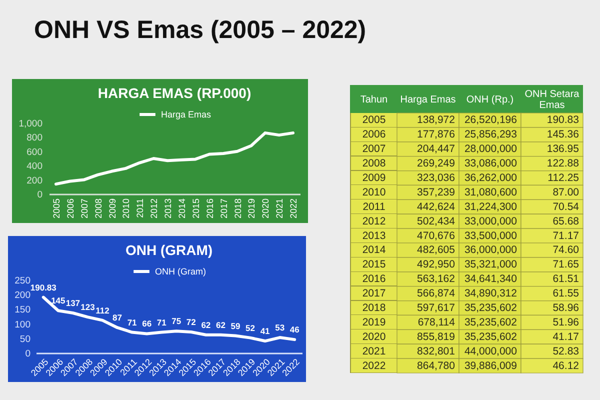  Describe the element at coordinates (566, 206) in the screenshot. I see `data-label: 70.54` at that location.